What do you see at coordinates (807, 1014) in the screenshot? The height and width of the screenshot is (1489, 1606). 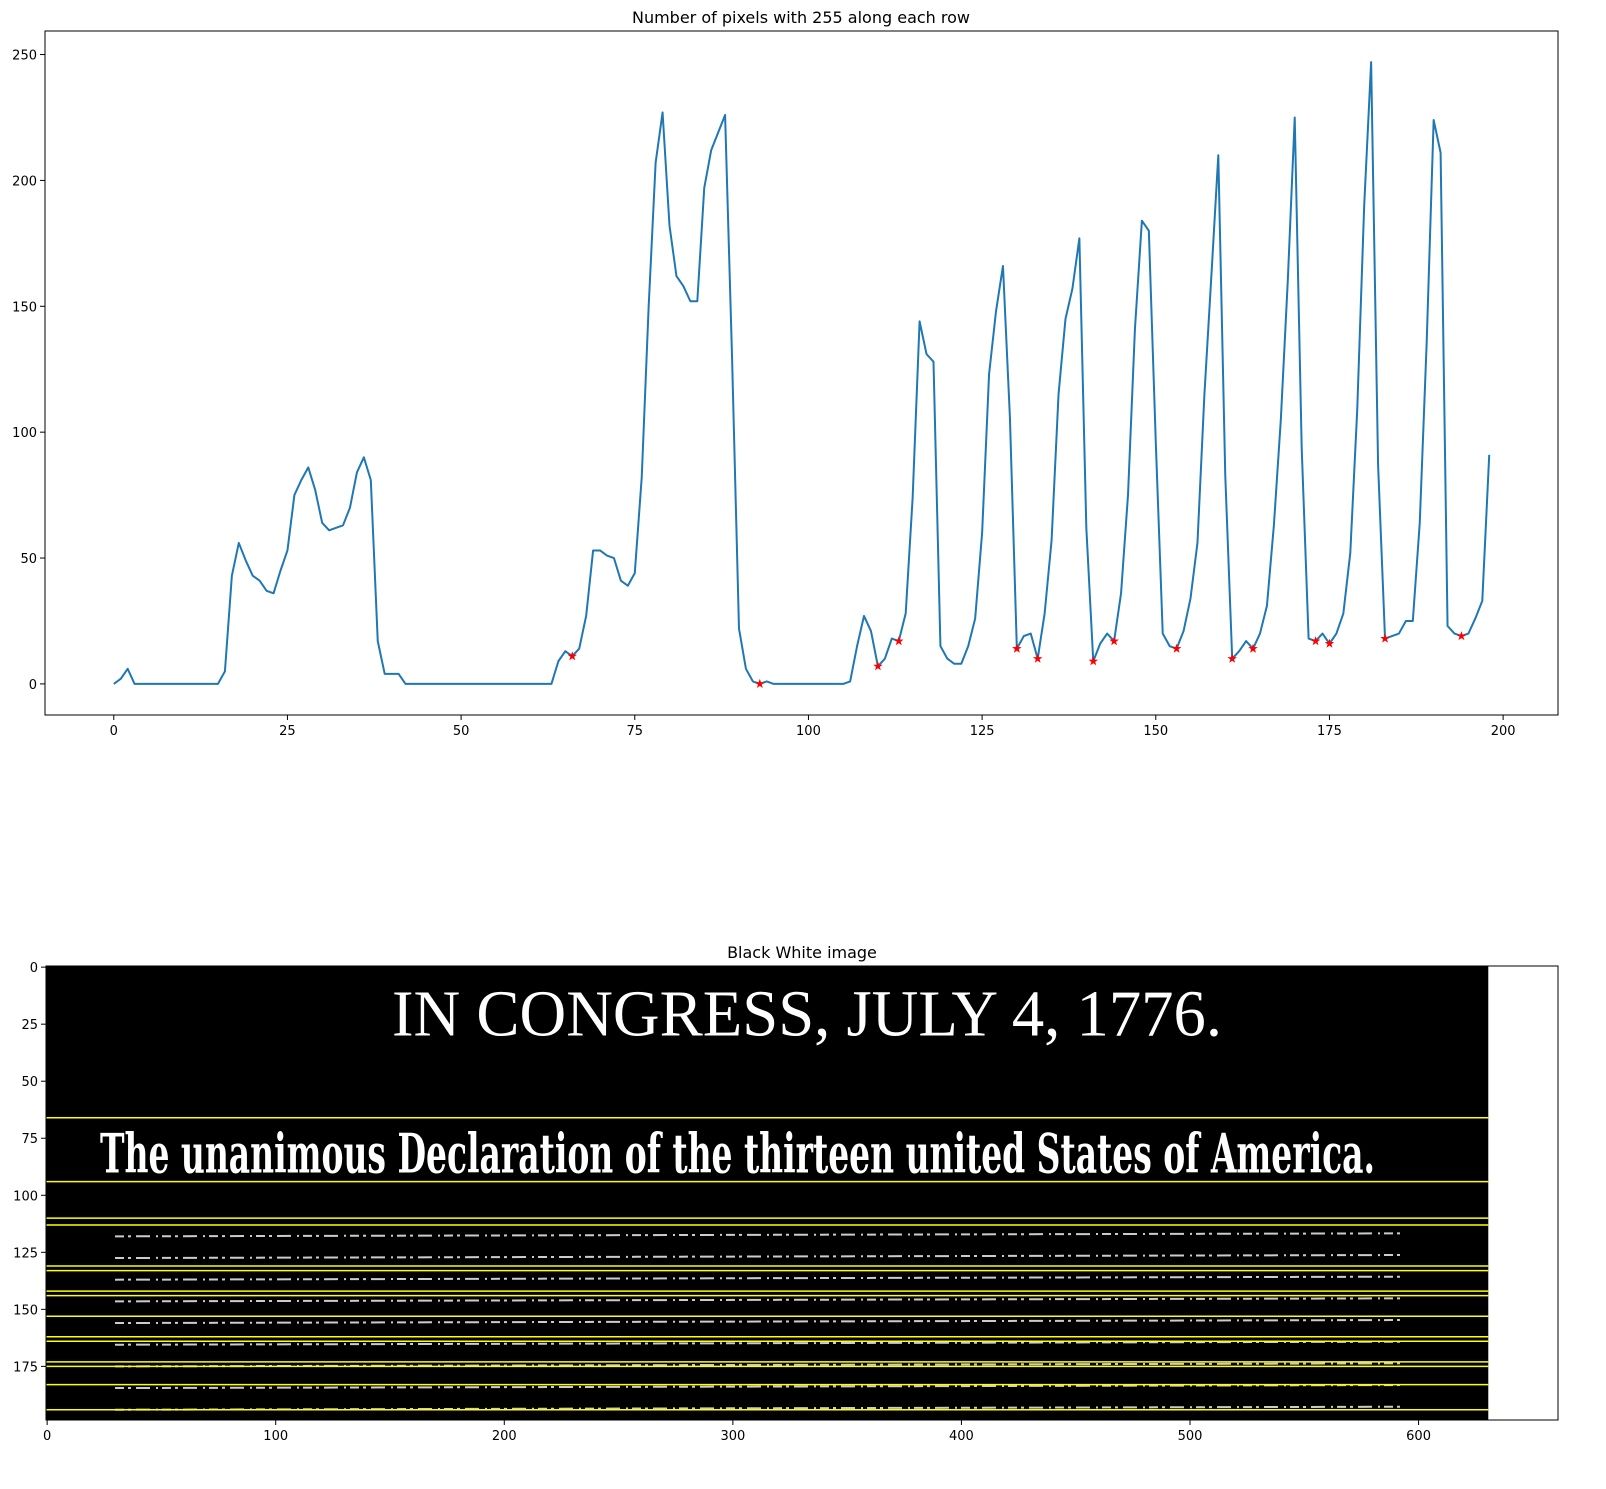 I see `image-text: IN CONGRESS, JULY 4, 1776.` at bounding box center [807, 1014].